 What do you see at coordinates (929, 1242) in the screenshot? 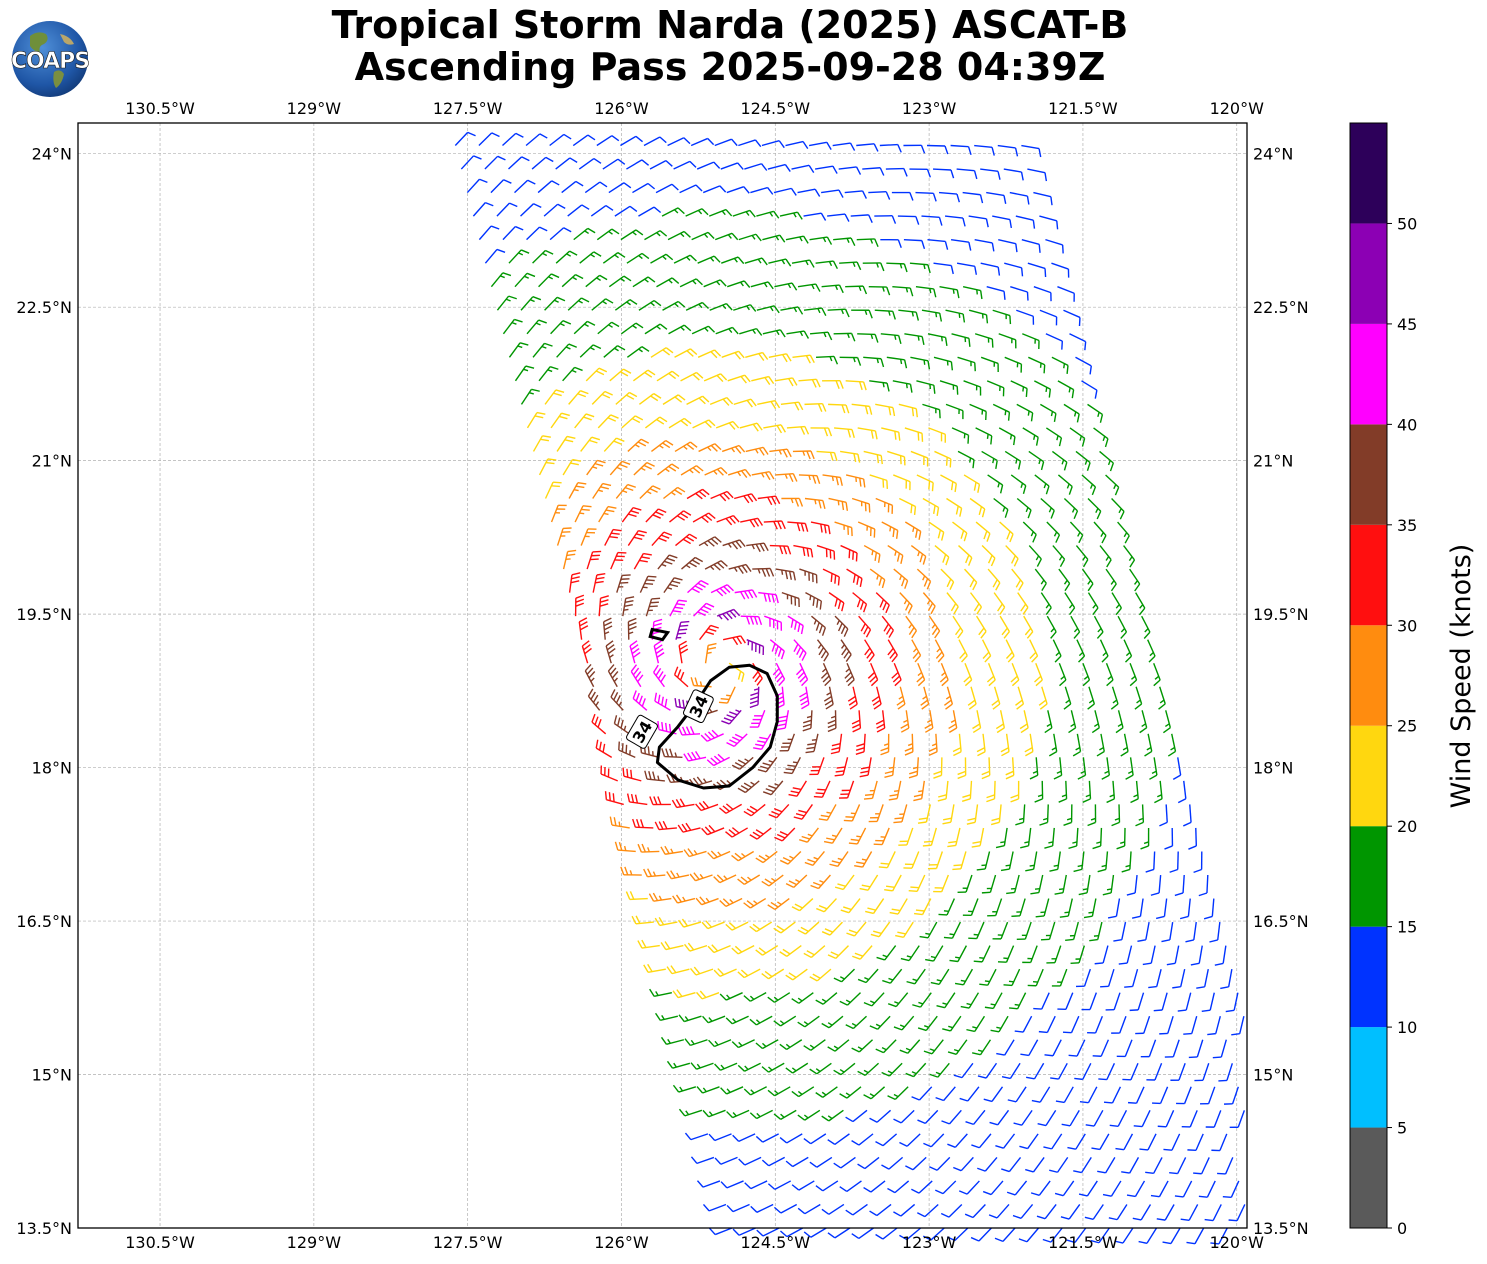
I see `lon-tick-label-bottom: 123°W` at bounding box center [929, 1242].